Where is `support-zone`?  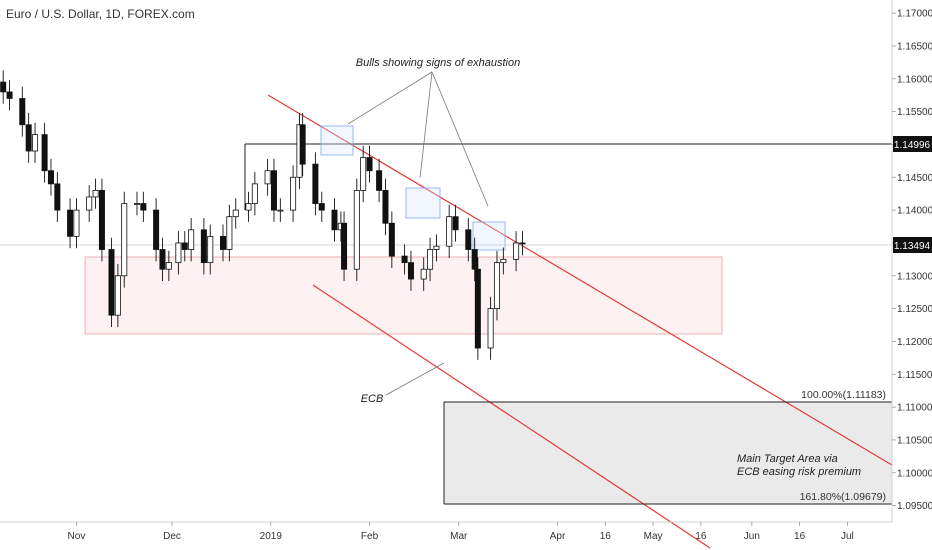 support-zone is located at coordinates (403, 295).